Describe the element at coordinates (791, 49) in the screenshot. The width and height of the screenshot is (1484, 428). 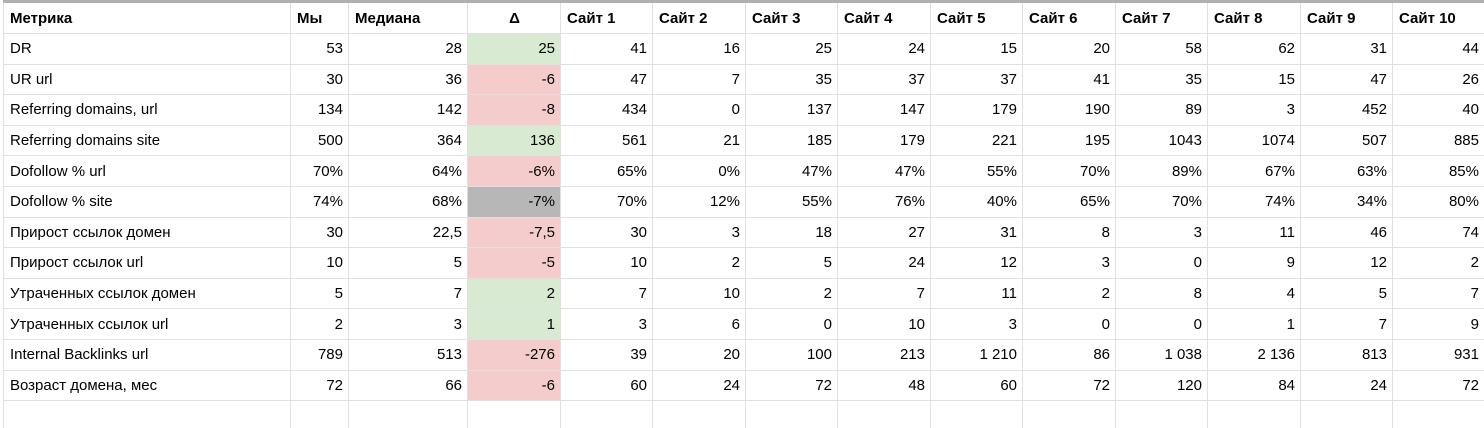
I see `site3-value-cell: 25` at that location.